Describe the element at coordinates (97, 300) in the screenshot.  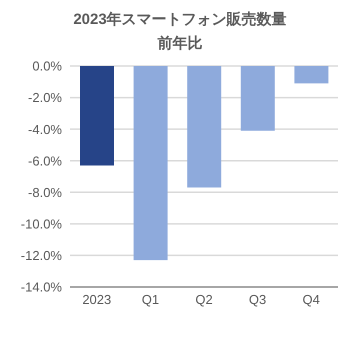
I see `x-tick-label: 2023` at that location.